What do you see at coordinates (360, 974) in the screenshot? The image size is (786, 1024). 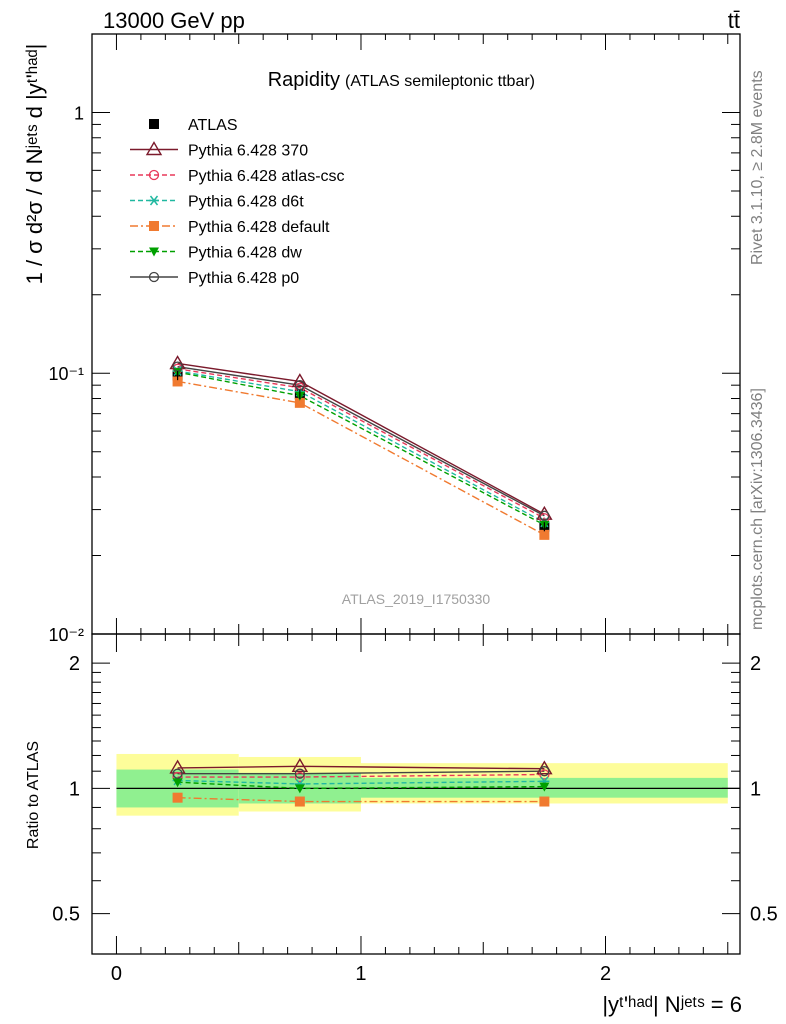 I see `x-tick-label: 1` at bounding box center [360, 974].